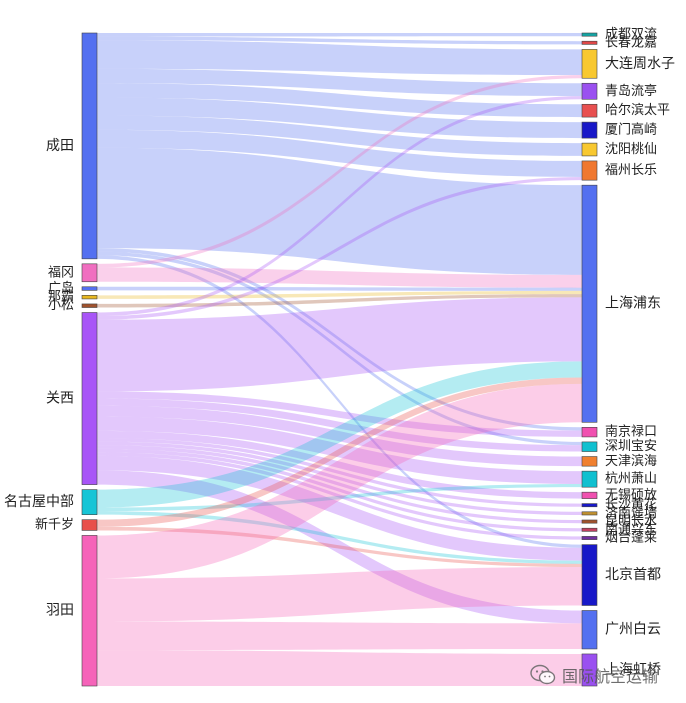 Image resolution: width=686 pixels, height=703 pixels. Describe the element at coordinates (640, 64) in the screenshot. I see `sankey-node-label: 大连周水子` at that location.